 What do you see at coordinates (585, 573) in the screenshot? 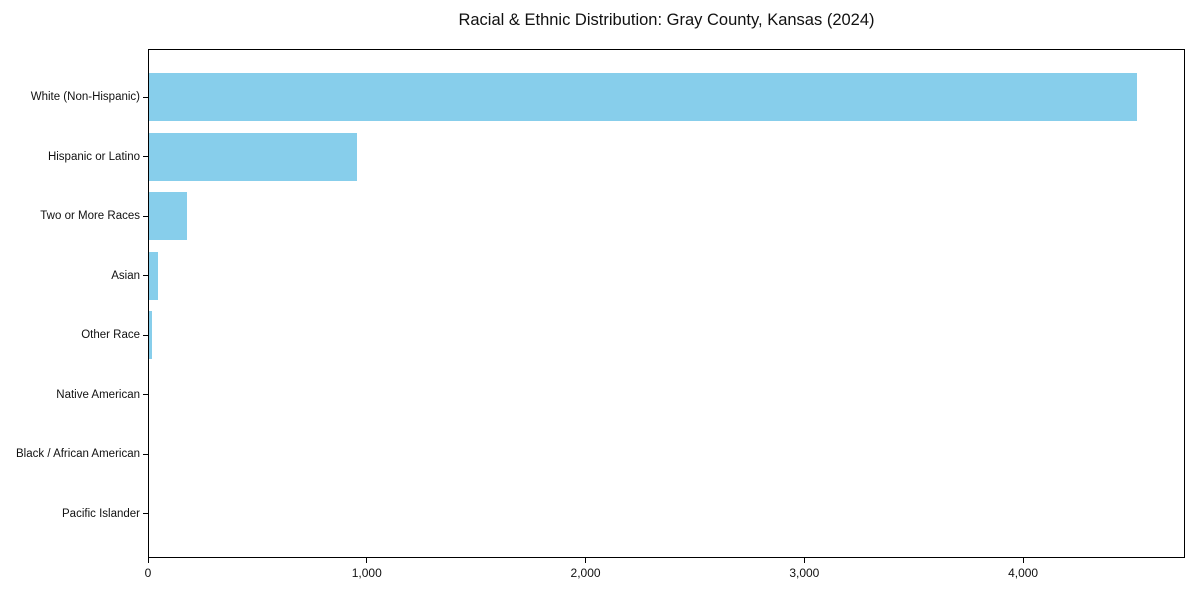
I see `x-tick-label: 2,000` at bounding box center [585, 573].